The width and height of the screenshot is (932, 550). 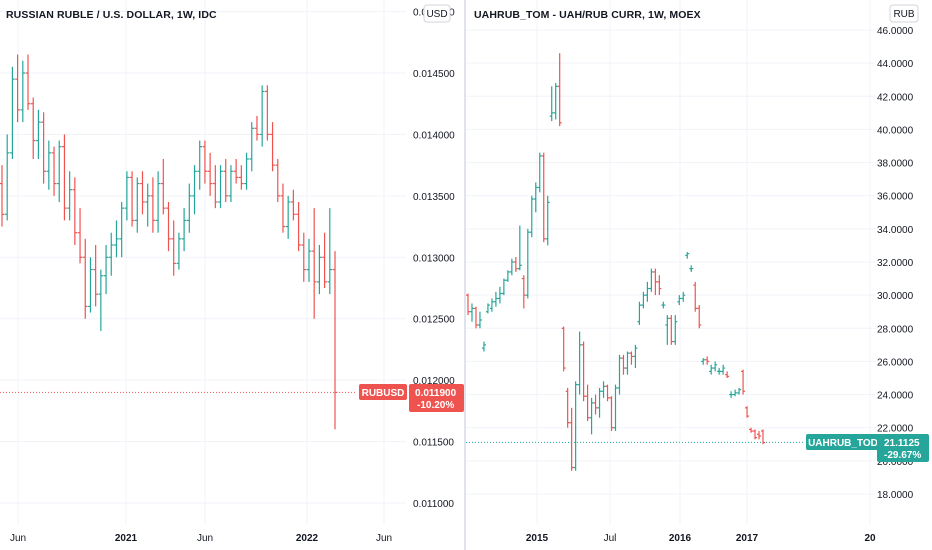 I want to click on currency-unit-button: RUB, so click(x=904, y=13).